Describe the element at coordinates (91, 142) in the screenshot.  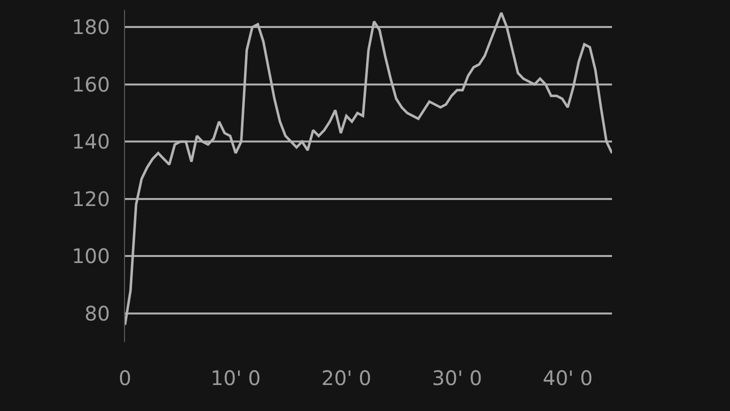
I see `y-tick-label: 140` at that location.